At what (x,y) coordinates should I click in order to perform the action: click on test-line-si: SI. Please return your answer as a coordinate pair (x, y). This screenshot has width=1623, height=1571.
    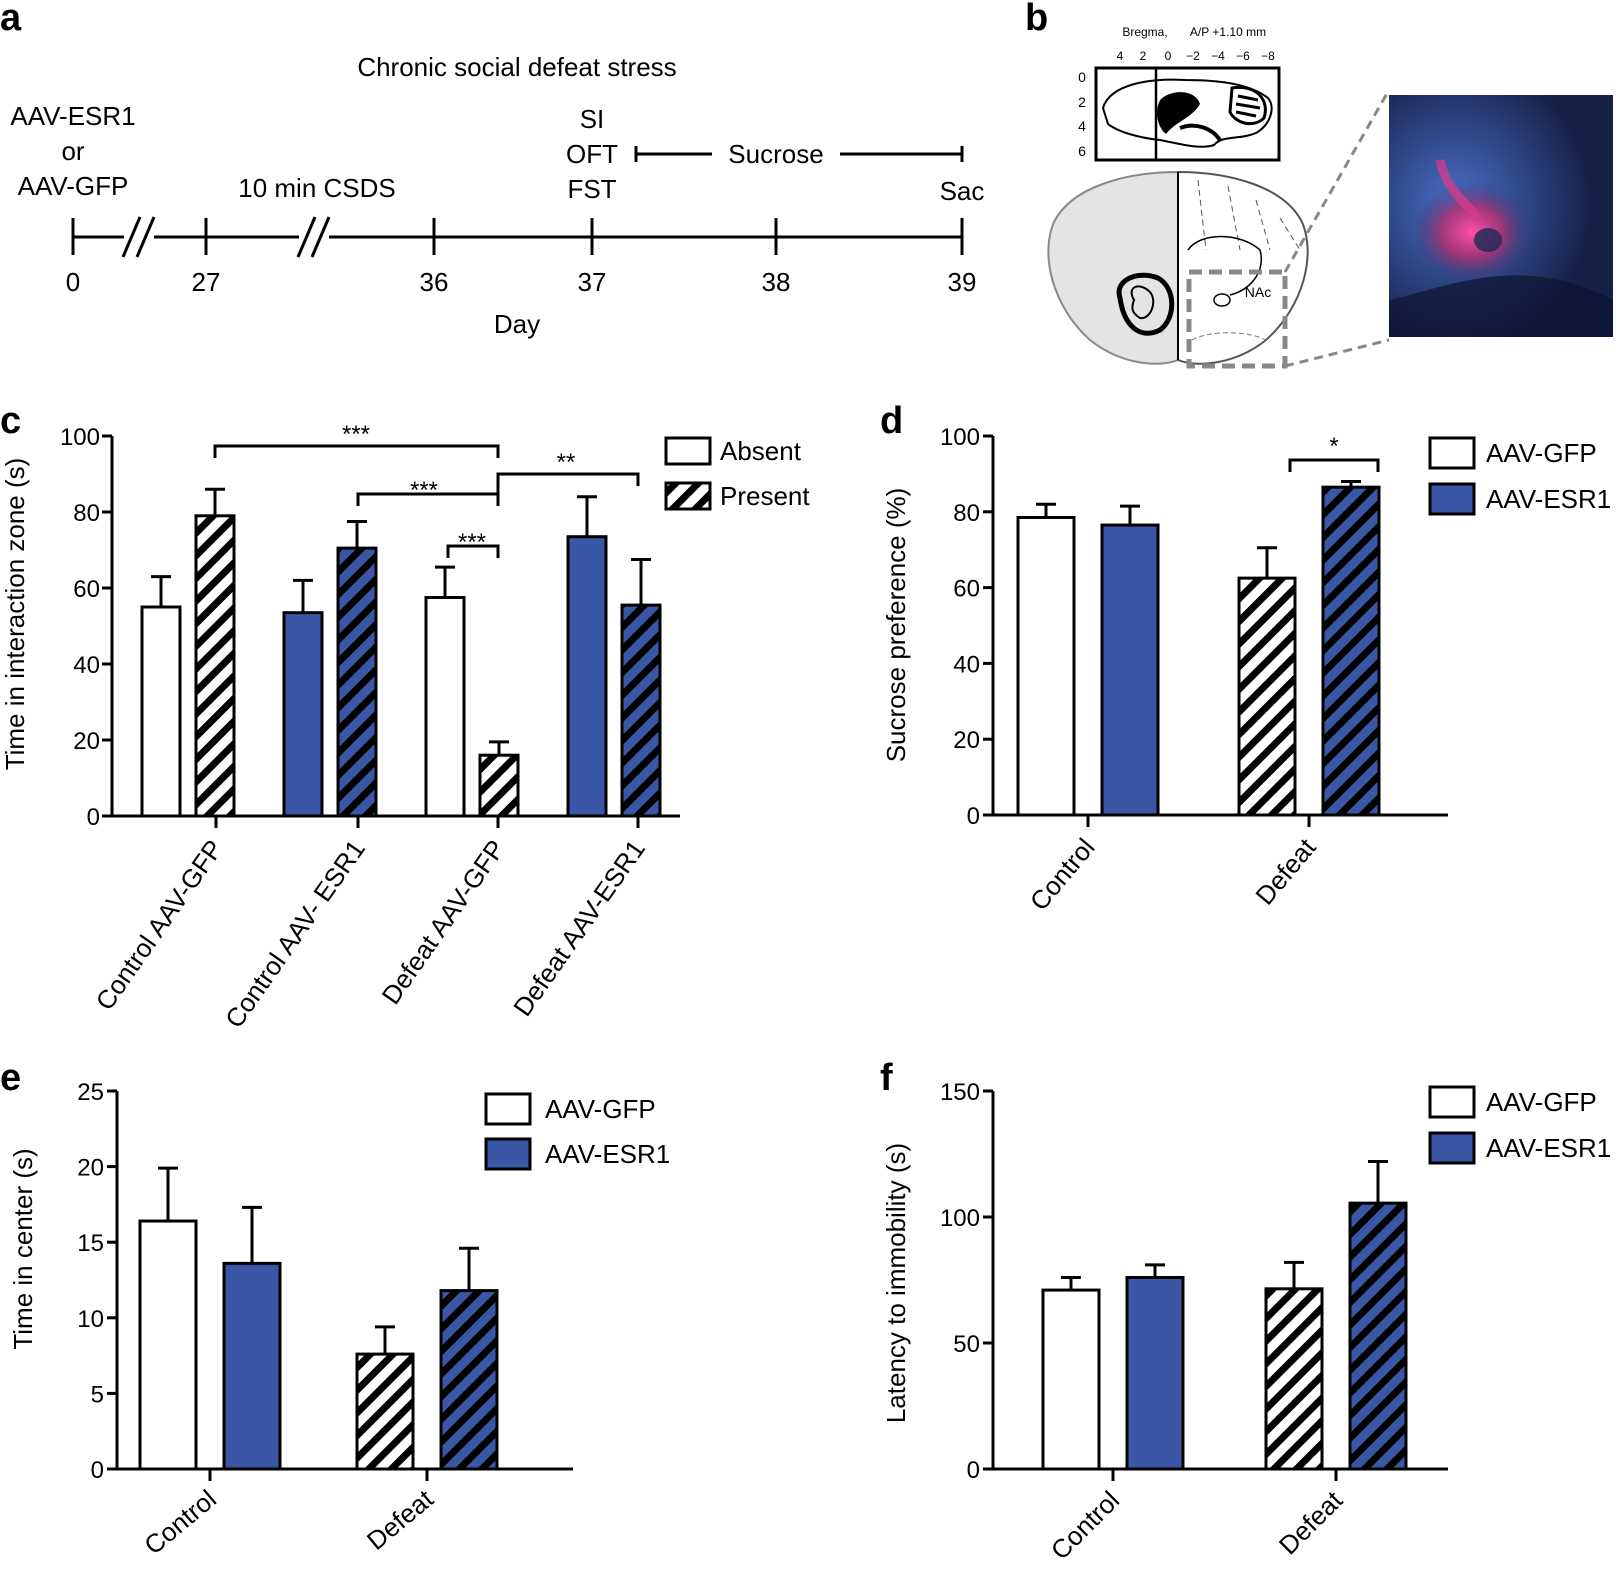
    Looking at the image, I should click on (592, 119).